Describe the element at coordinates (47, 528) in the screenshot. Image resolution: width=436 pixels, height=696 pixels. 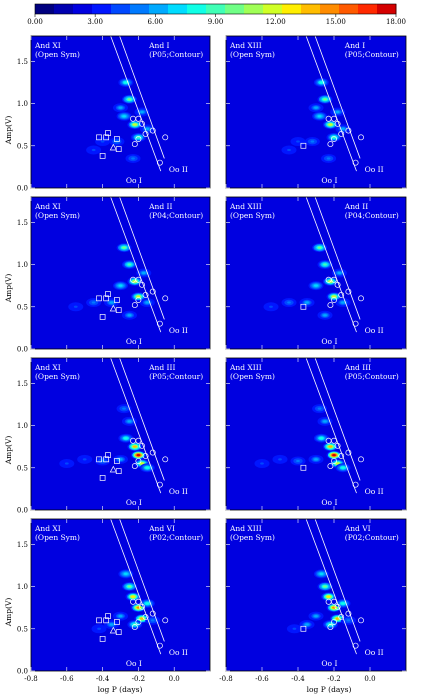
I see `left-title: And XI` at that location.